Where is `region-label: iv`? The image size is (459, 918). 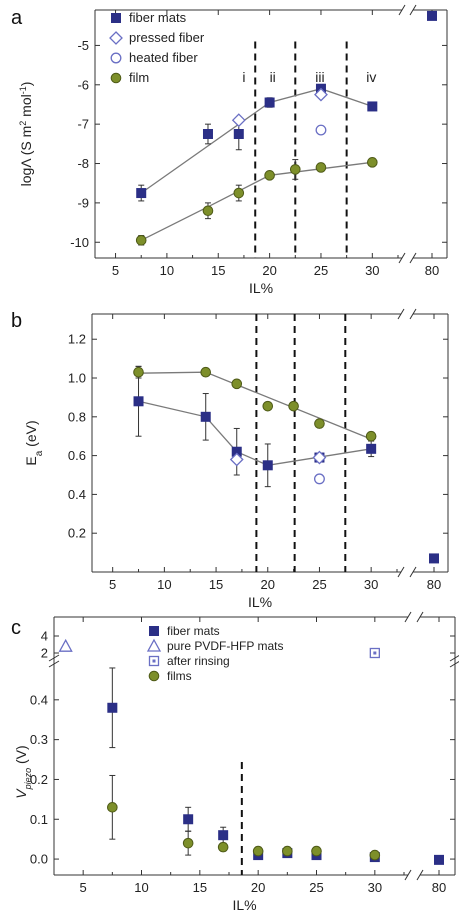 region-label: iv is located at coordinates (371, 77).